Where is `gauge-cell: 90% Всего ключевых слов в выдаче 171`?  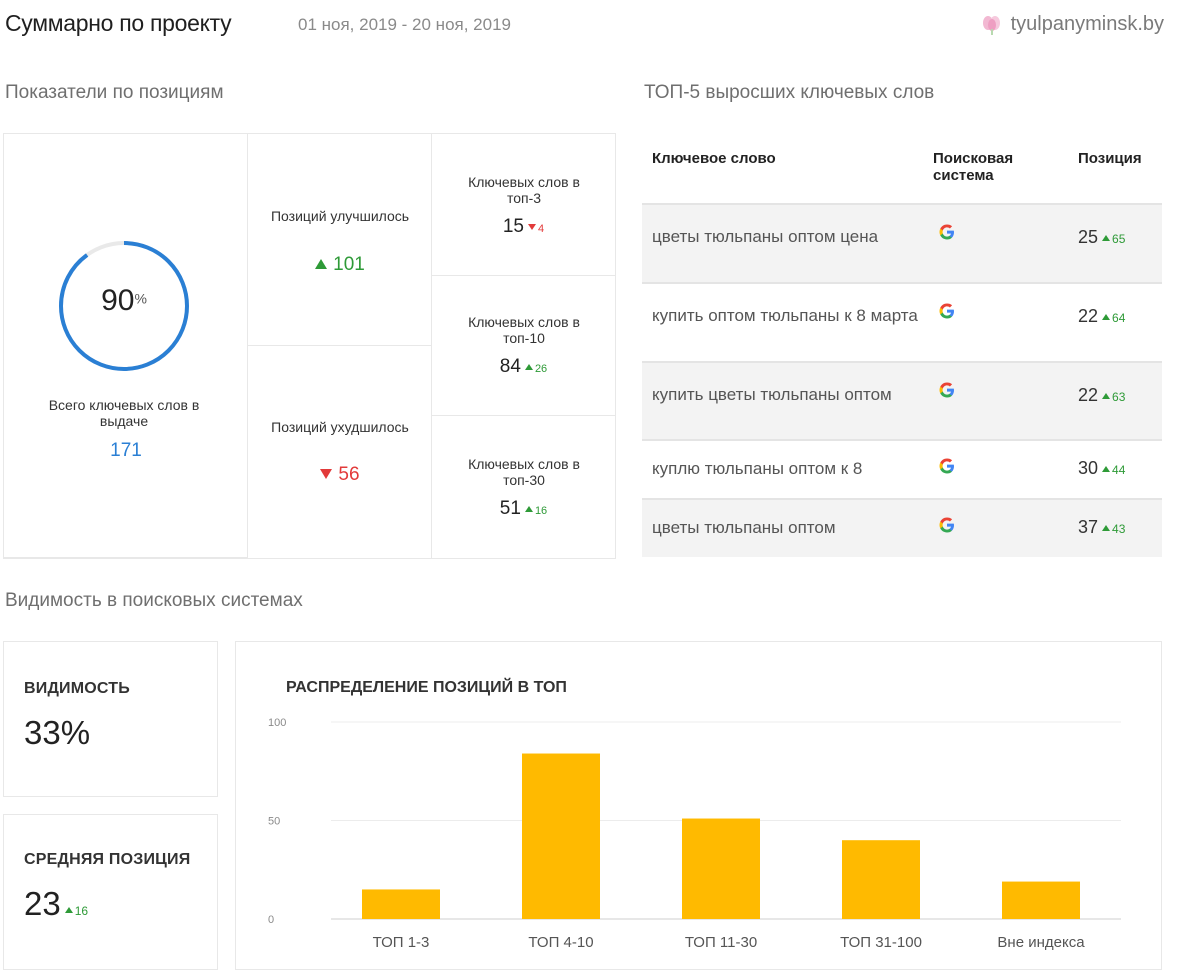
gauge-cell: 90% Всего ключевых слов в выдаче 171 is located at coordinates (126, 346).